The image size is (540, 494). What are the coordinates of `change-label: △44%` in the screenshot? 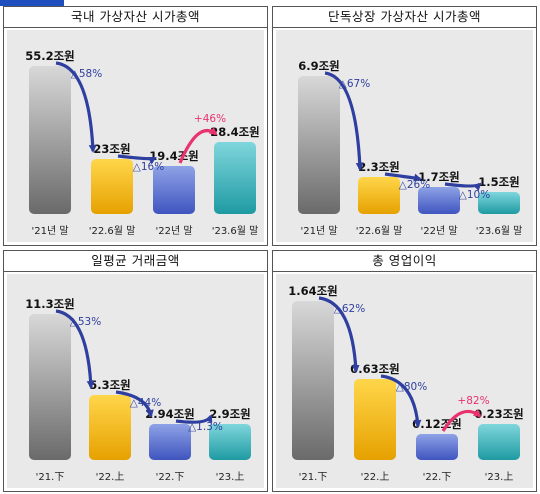 It's located at (145, 403).